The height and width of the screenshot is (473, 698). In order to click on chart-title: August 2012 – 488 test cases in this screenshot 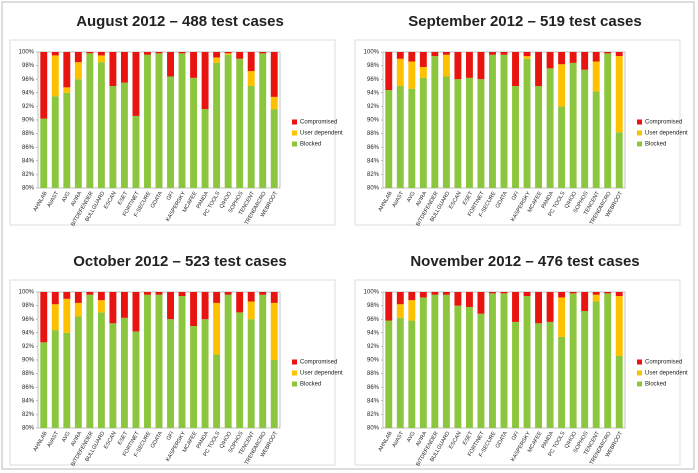, I will do `click(180, 21)`.